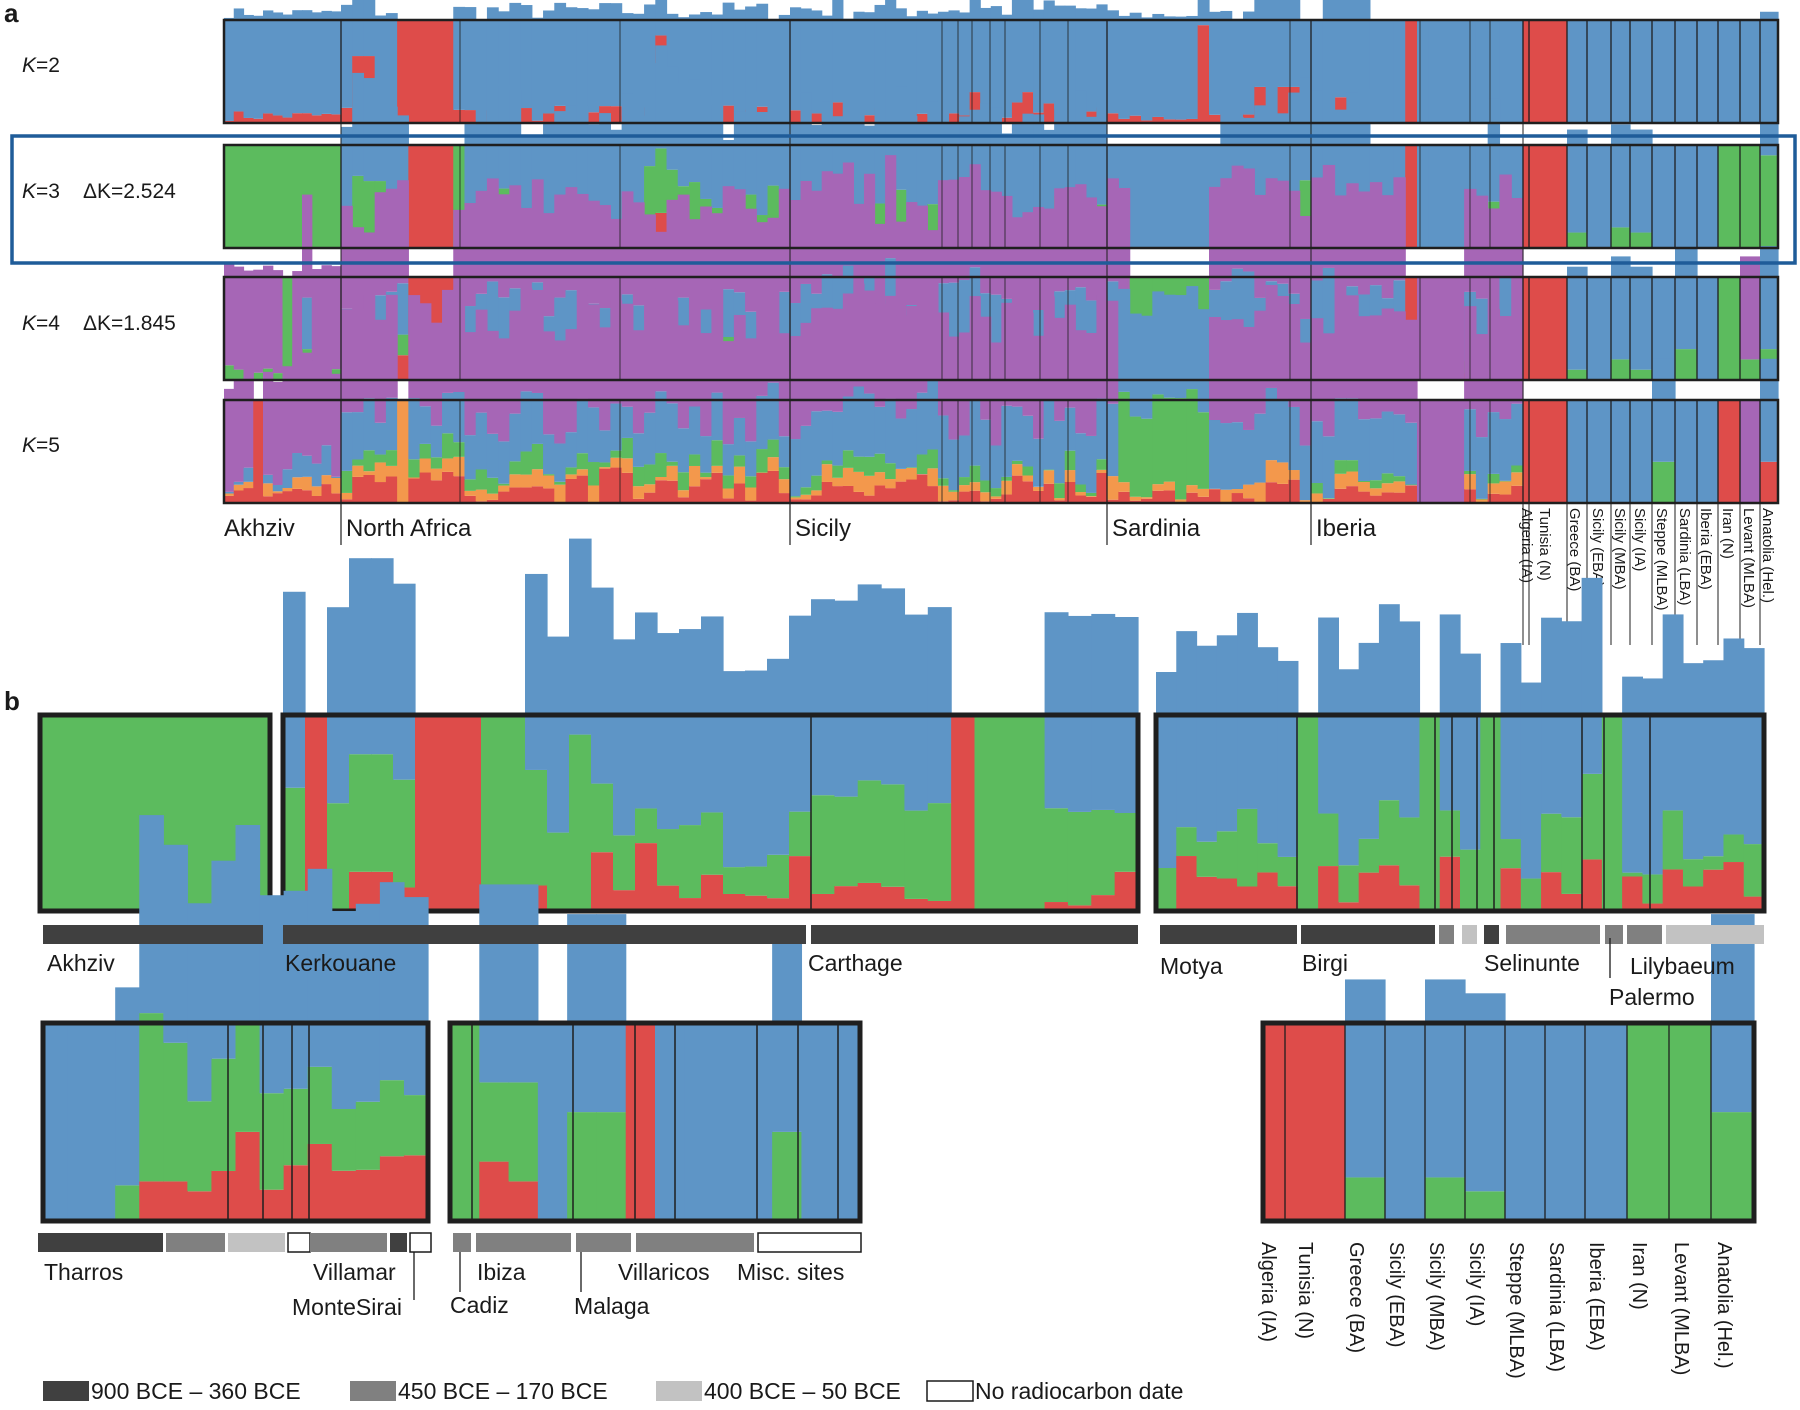 The width and height of the screenshot is (1800, 1410). Describe the element at coordinates (655, 1122) in the screenshot. I see `b-iberia-frame` at that location.